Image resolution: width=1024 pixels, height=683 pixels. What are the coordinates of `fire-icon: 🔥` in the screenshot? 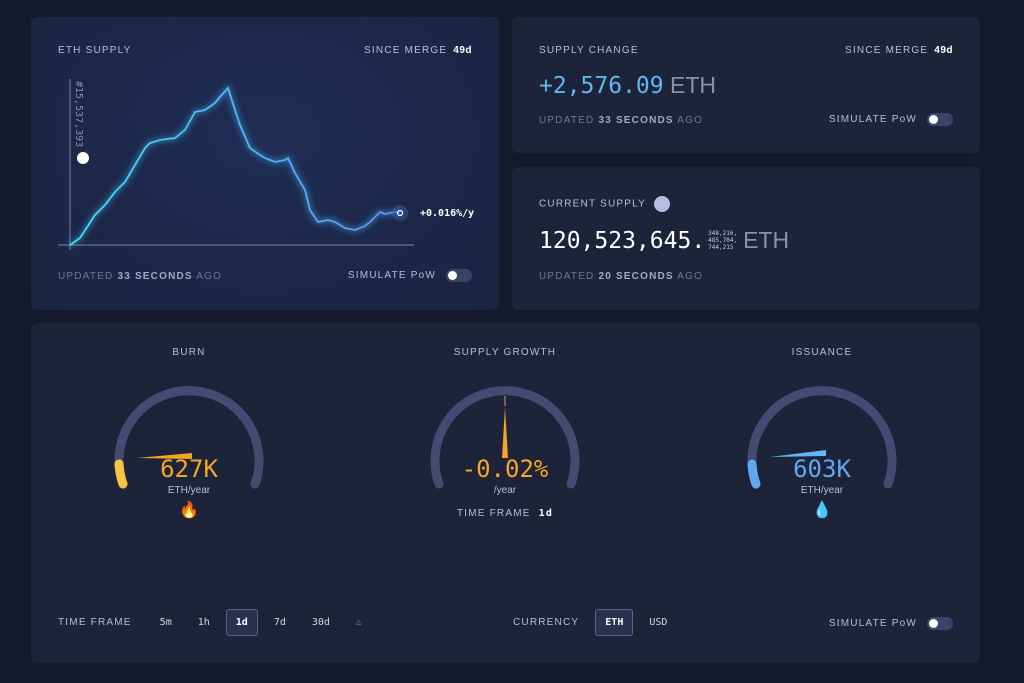 It's located at (189, 510).